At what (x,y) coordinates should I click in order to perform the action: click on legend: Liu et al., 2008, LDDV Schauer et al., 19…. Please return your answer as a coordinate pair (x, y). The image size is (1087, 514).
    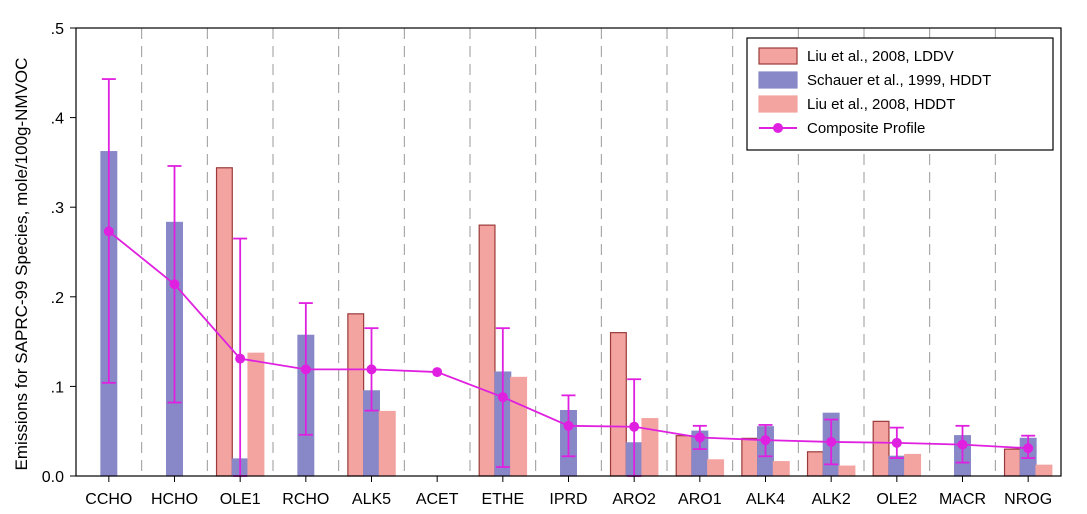
    Looking at the image, I should click on (900, 94).